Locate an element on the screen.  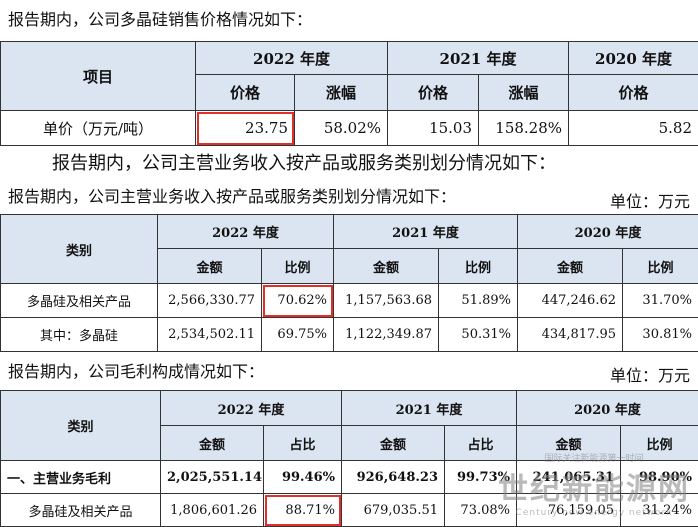
table-cell: 30.81% is located at coordinates (660, 335).